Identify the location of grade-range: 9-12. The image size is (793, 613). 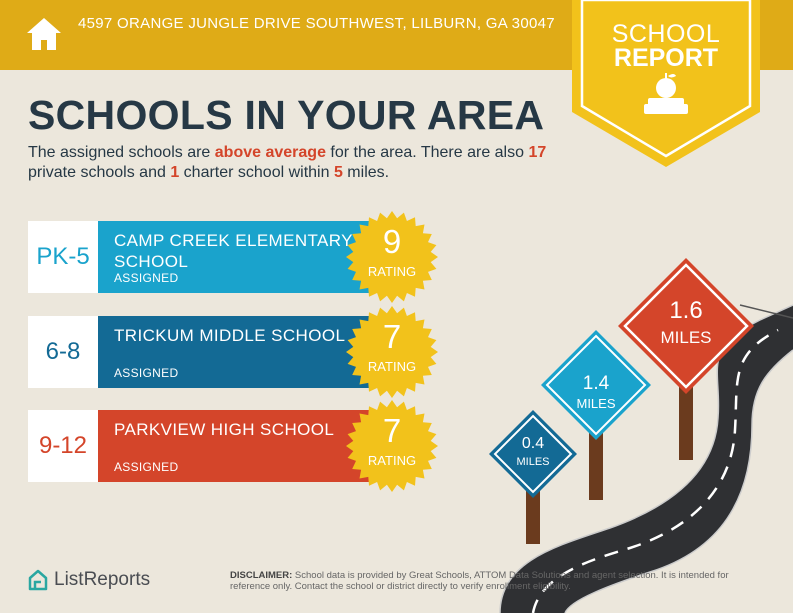
(63, 446).